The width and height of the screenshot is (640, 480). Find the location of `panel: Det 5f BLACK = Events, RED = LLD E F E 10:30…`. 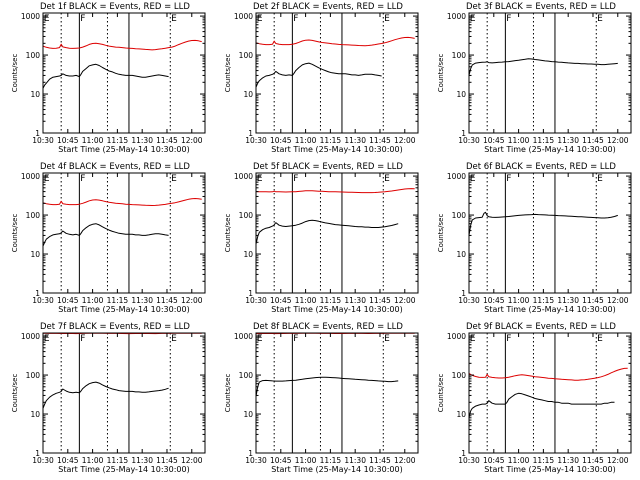

panel: Det 5f BLACK = Events, RED = LLD E F E 10:30… is located at coordinates (321, 238).